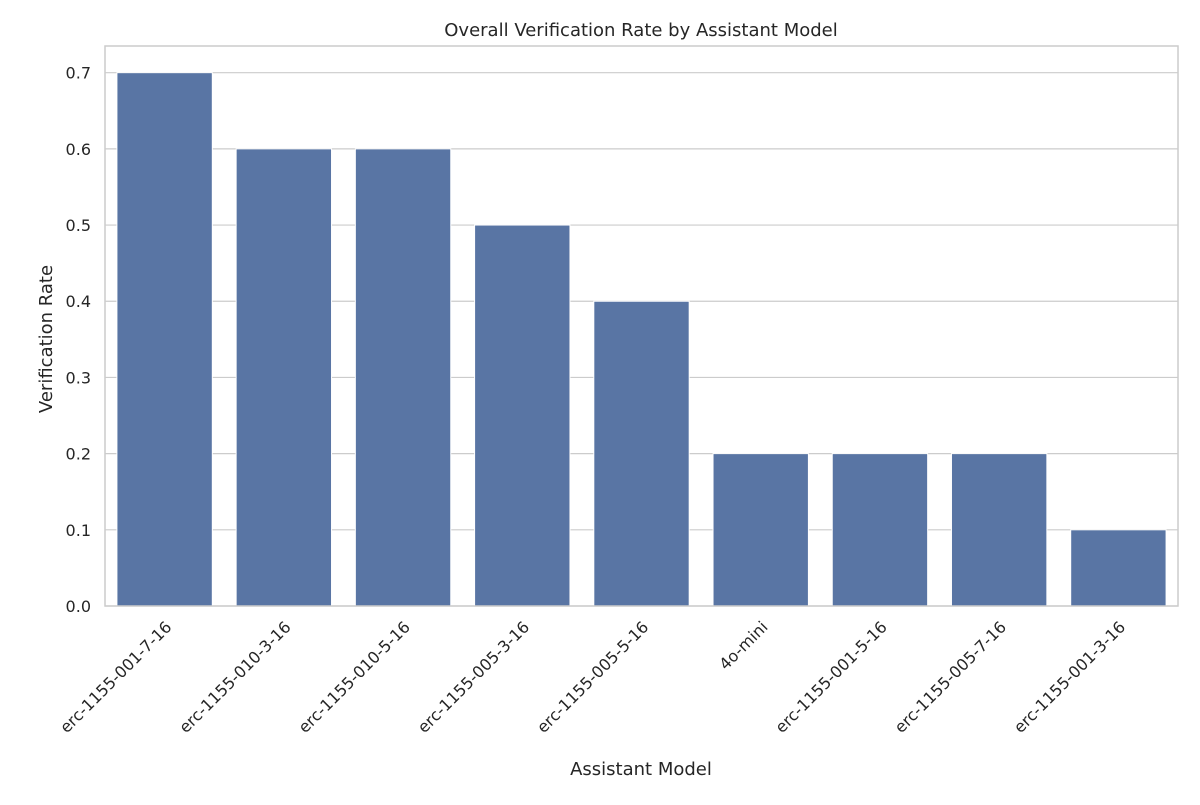 The width and height of the screenshot is (1200, 805). Describe the element at coordinates (78, 149) in the screenshot. I see `y-tick-label: 0.6` at that location.